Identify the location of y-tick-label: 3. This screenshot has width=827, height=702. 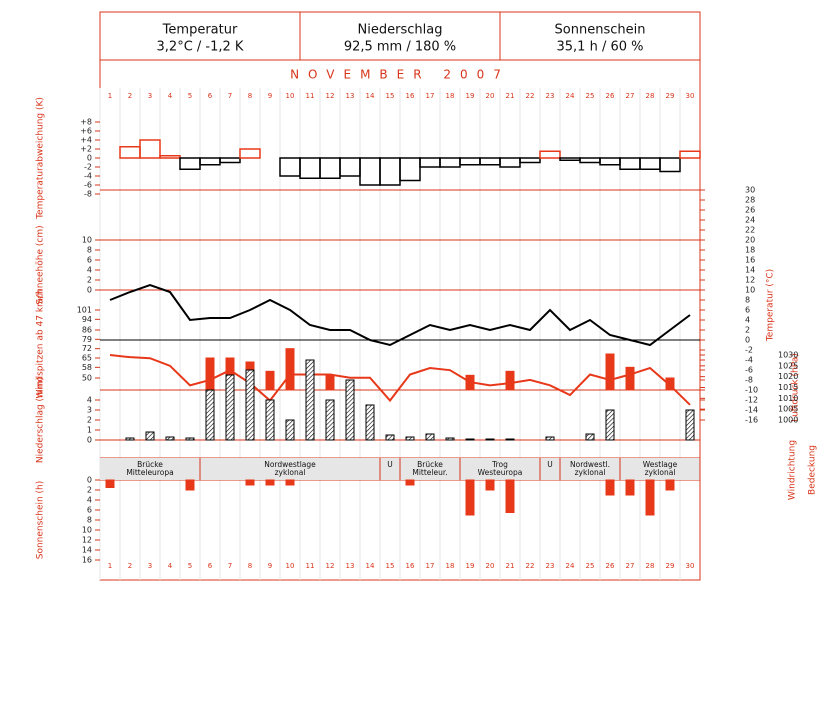
(89, 410).